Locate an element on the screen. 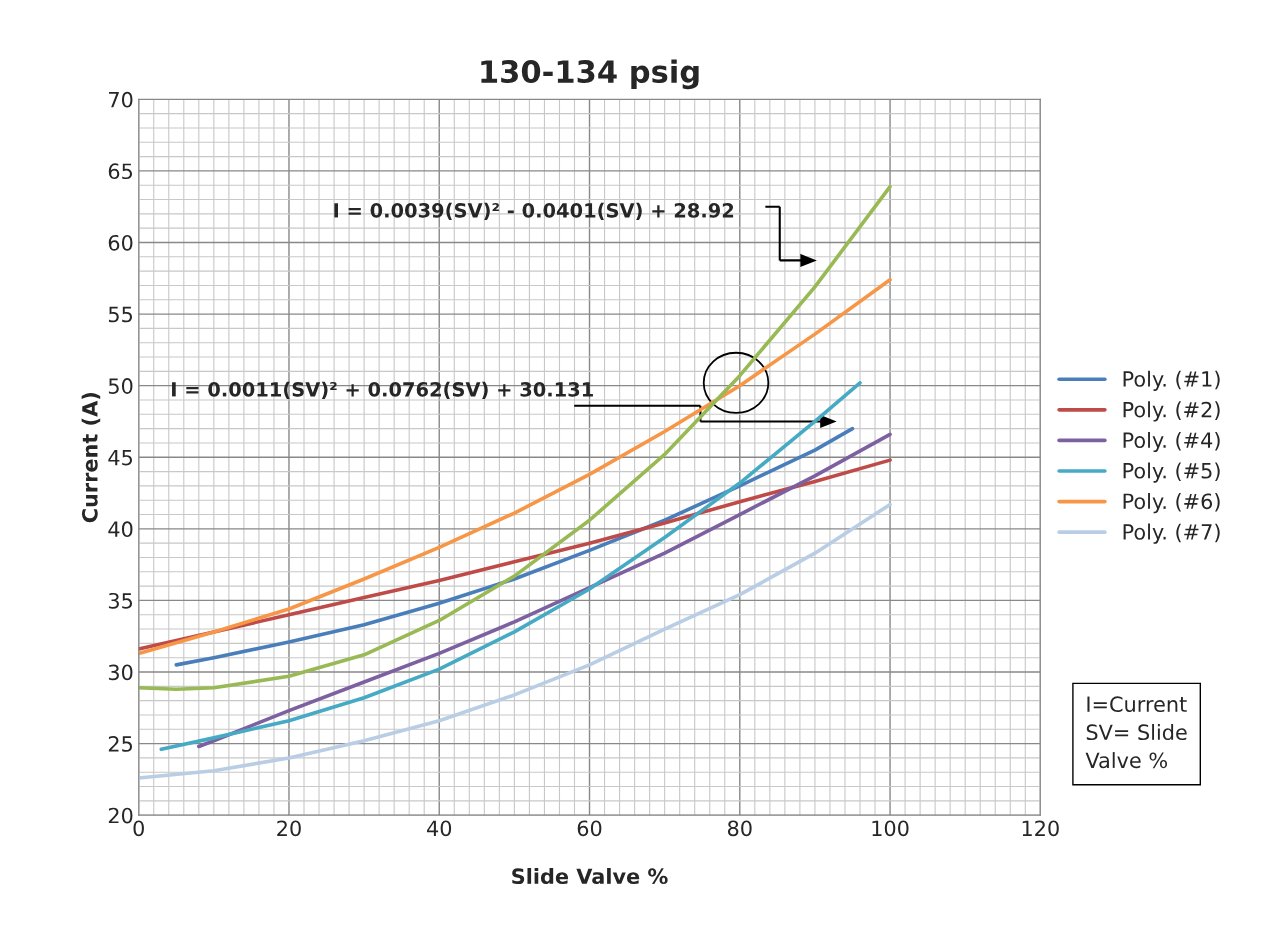 Image resolution: width=1261 pixels, height=937 pixels. x-tick-label: 100 is located at coordinates (890, 828).